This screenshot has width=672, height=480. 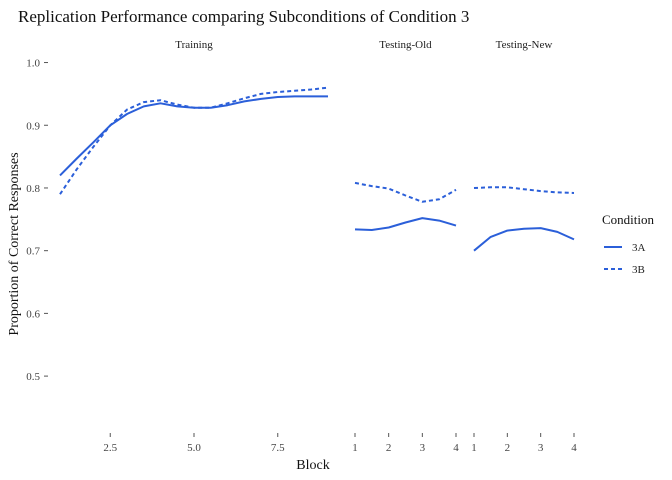 I want to click on x-tick-label: 2.5, so click(x=110, y=448).